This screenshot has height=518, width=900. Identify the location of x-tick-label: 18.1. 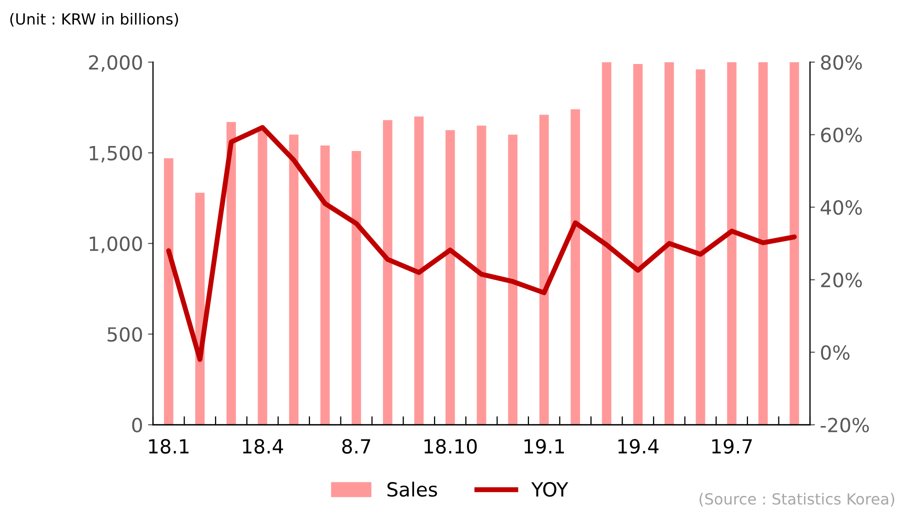
(168, 446).